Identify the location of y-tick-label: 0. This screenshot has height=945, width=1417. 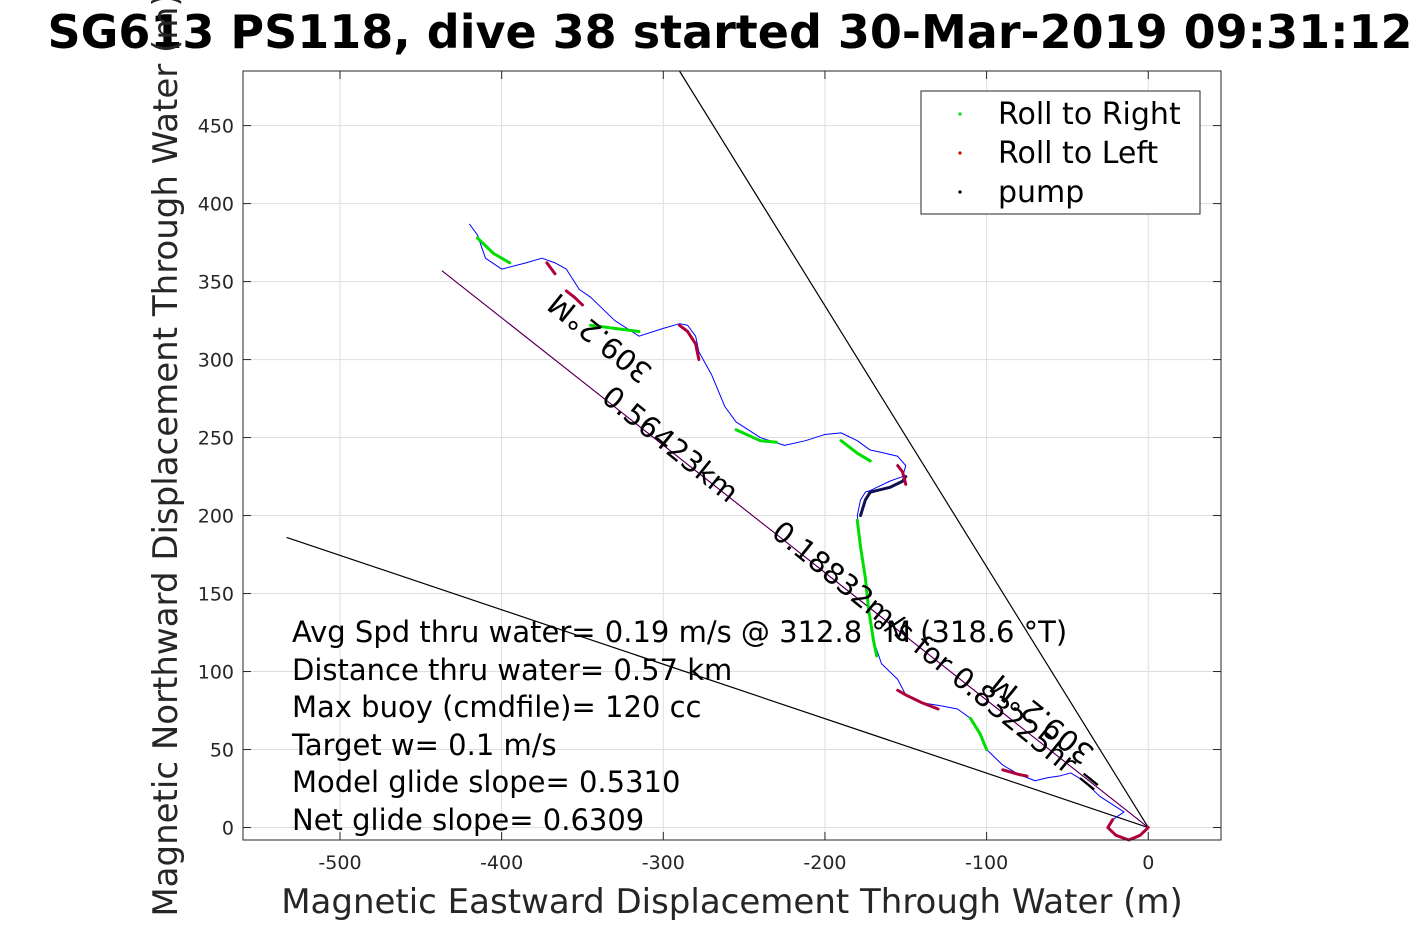
(228, 829).